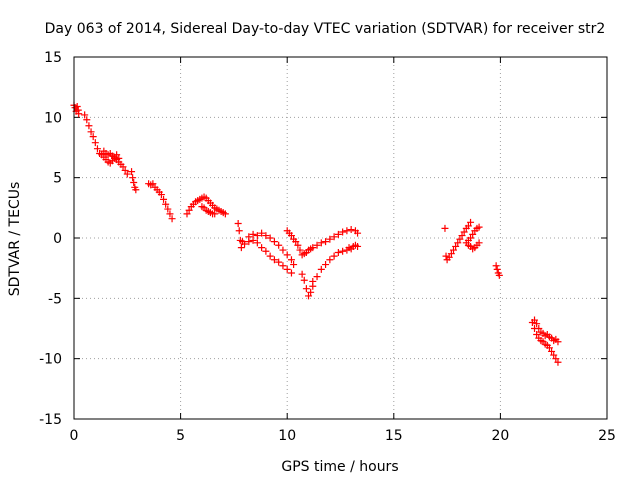 The image size is (640, 480). Describe the element at coordinates (180, 436) in the screenshot. I see `x-tick-label: 5` at that location.